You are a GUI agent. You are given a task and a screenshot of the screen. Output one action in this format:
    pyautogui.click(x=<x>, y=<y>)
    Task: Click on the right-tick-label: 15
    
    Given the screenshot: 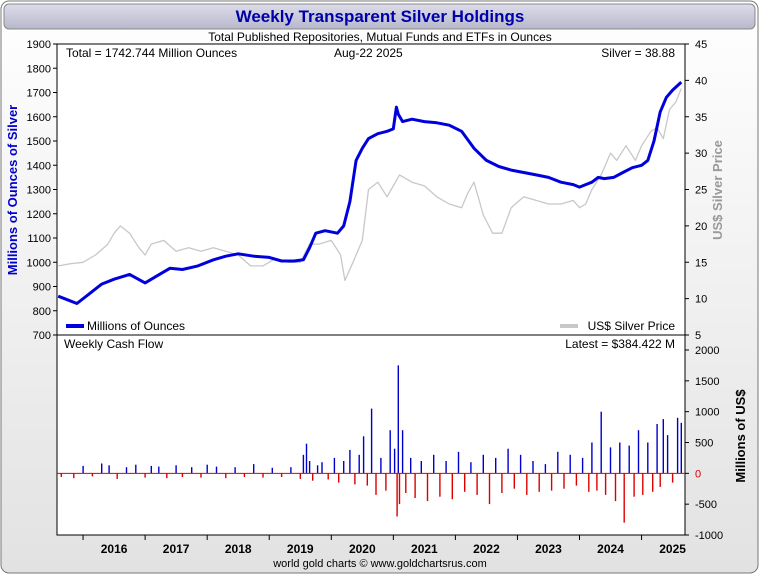 What is the action you would take?
    pyautogui.click(x=701, y=263)
    